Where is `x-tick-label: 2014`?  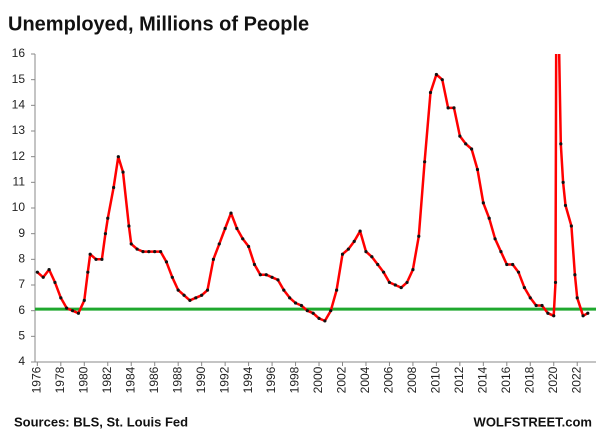 x-tick-label: 2014 is located at coordinates (483, 379).